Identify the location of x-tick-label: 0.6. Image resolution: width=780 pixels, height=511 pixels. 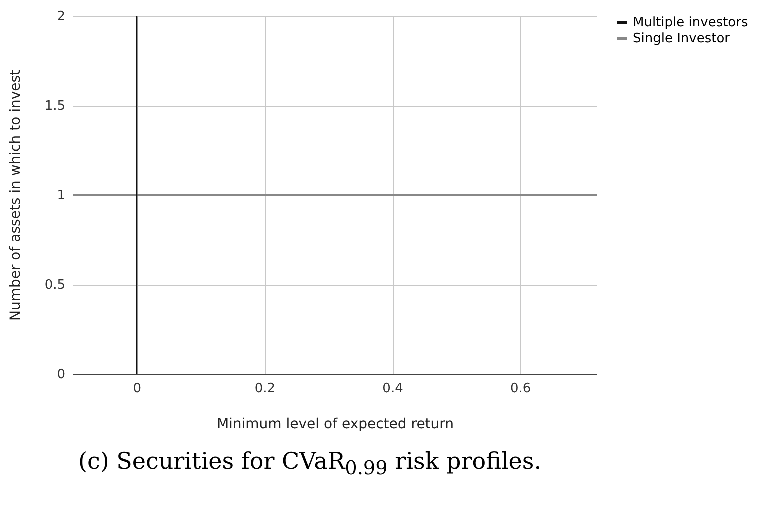
(521, 389).